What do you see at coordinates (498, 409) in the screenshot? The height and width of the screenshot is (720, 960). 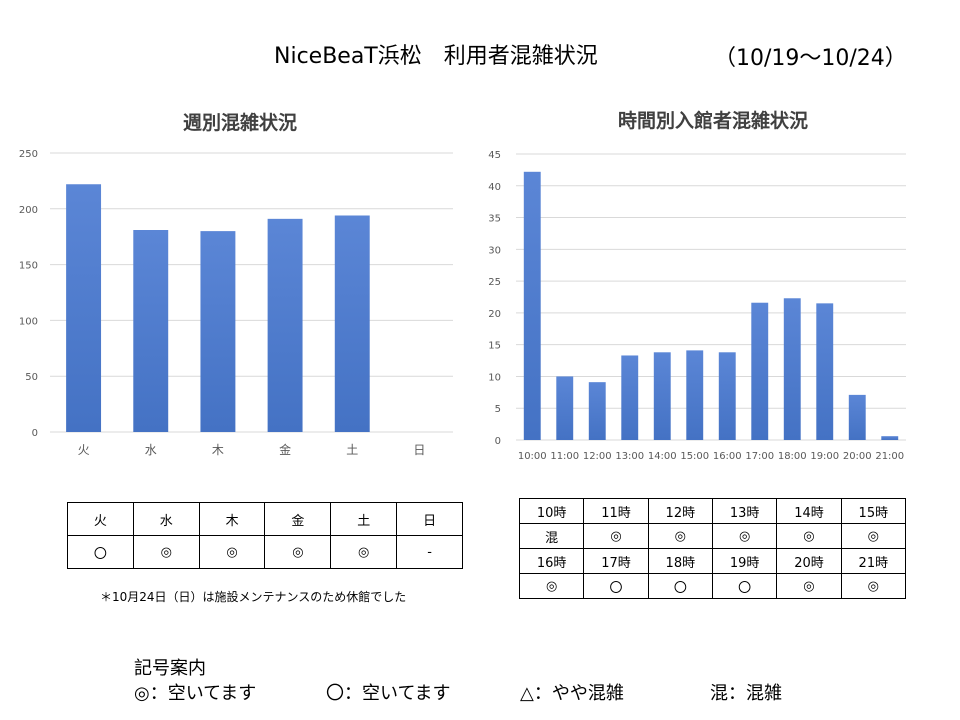 I see `y-tick-label: 5` at bounding box center [498, 409].